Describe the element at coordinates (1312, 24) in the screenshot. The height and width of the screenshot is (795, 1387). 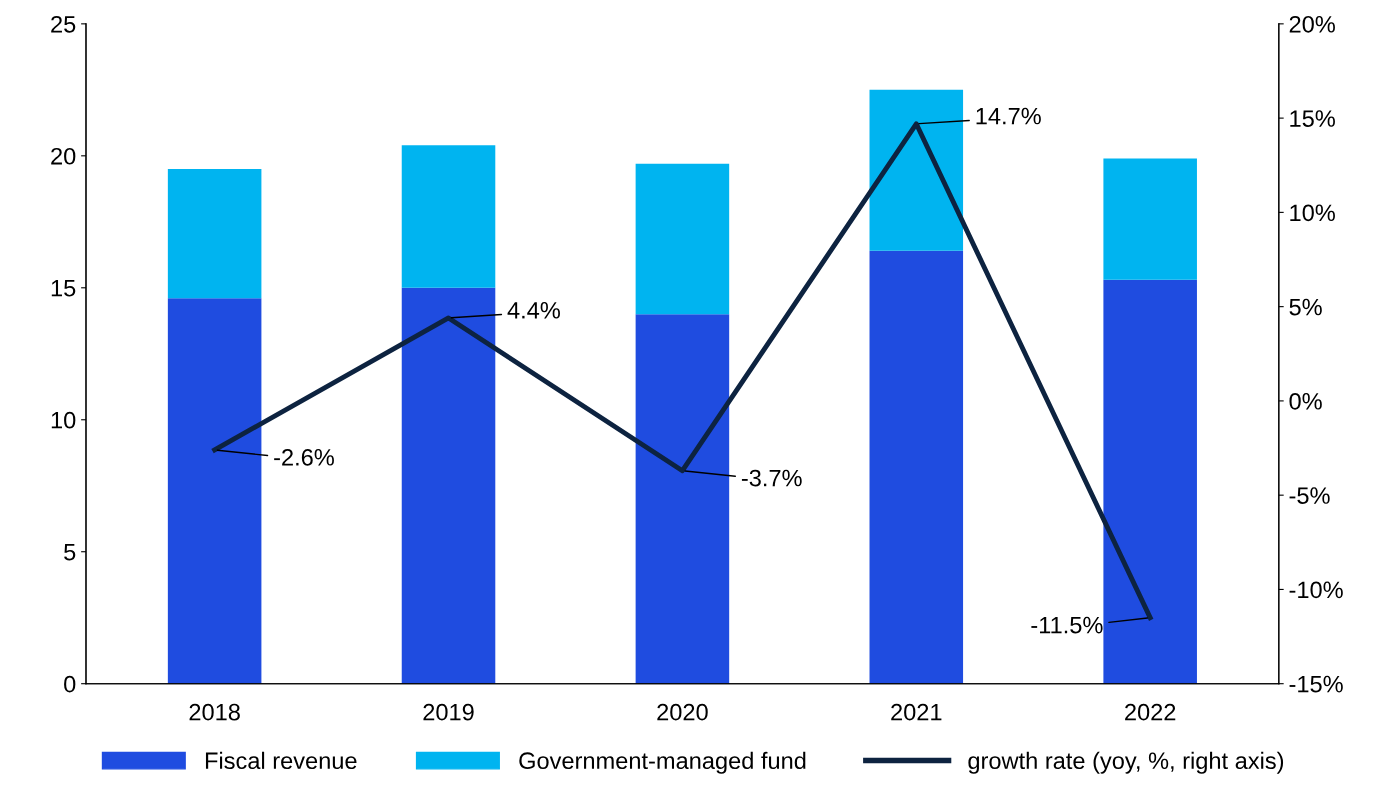
I see `y2-tick-label: 20%` at that location.